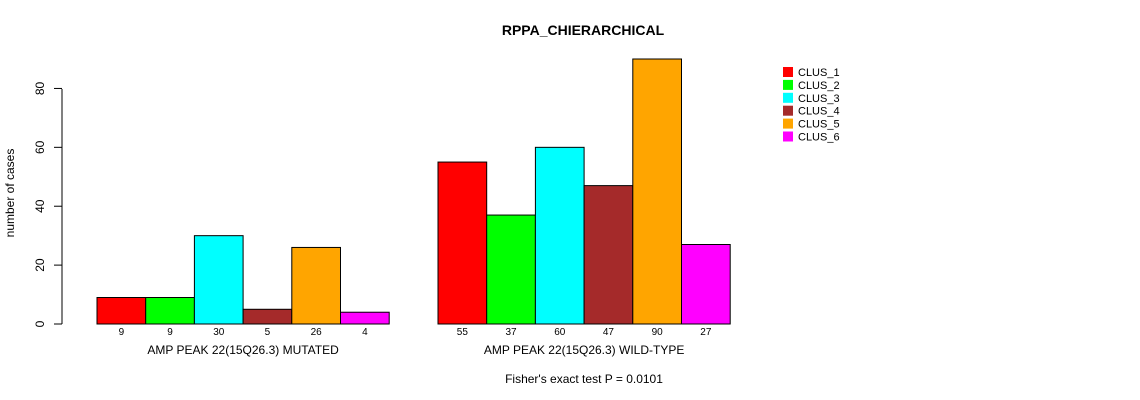 This screenshot has width=1140, height=400. What do you see at coordinates (511, 332) in the screenshot?
I see `bar-count-label: 37` at bounding box center [511, 332].